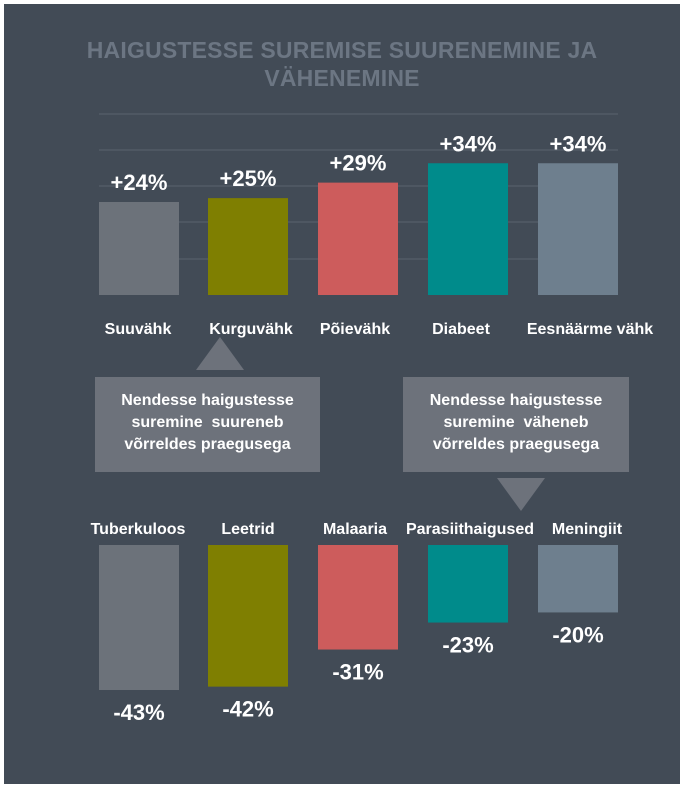 This screenshot has height=788, width=685. What do you see at coordinates (207, 400) in the screenshot?
I see `callout-increase-line-1: Nendesse haigustesse` at bounding box center [207, 400].